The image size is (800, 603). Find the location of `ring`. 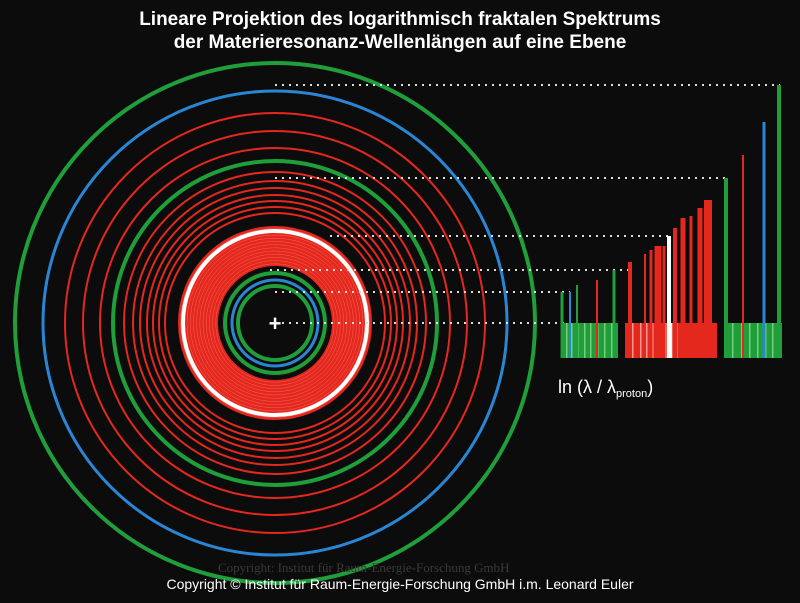

ring is located at coordinates (275, 323).